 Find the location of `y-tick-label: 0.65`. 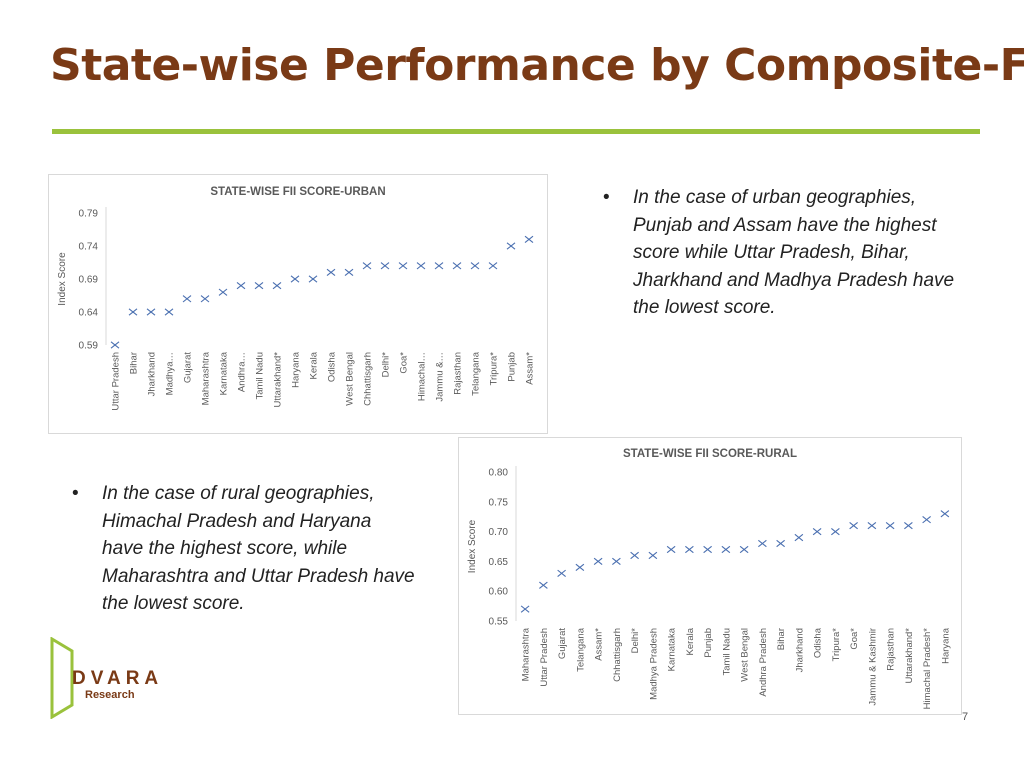

y-tick-label: 0.65 is located at coordinates (499, 562).